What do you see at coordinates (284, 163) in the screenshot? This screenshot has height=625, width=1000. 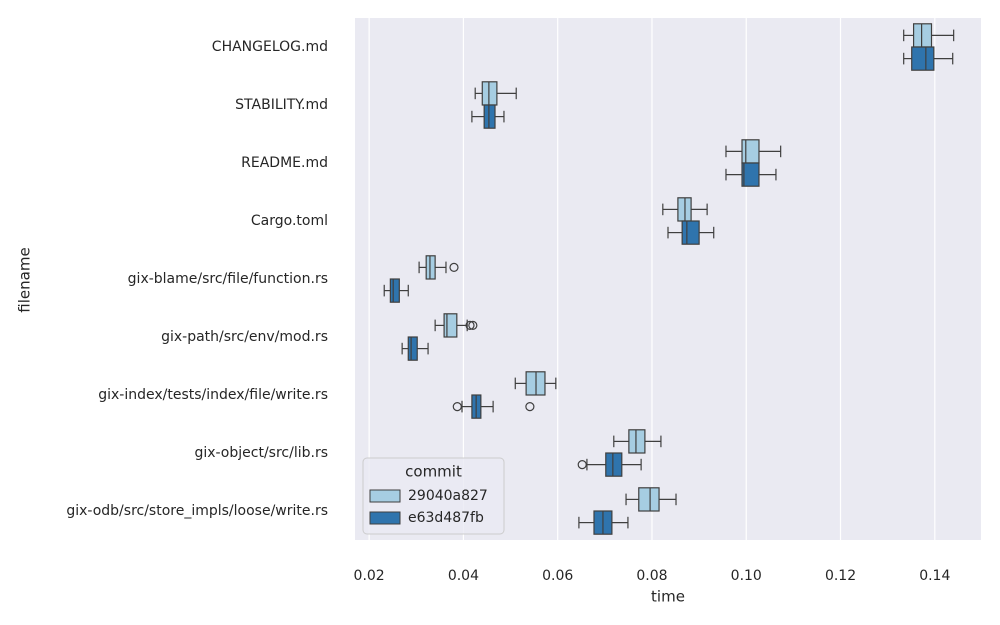 I see `y-tick-label: README.md` at bounding box center [284, 163].